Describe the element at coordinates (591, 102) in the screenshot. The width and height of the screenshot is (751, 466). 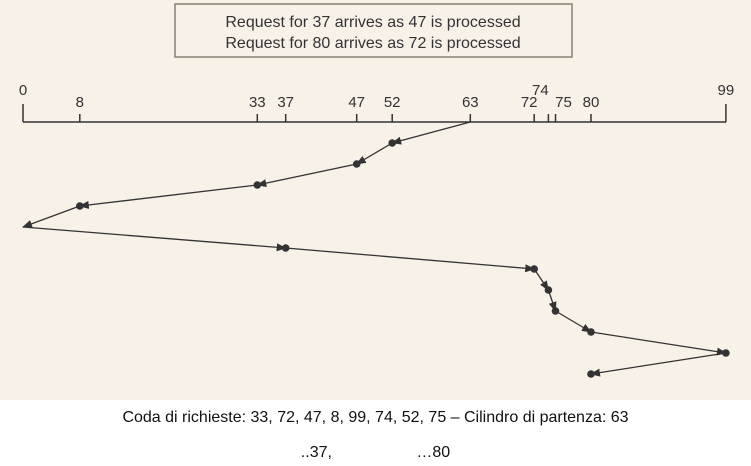
I see `axis-tick-label: 80` at that location.